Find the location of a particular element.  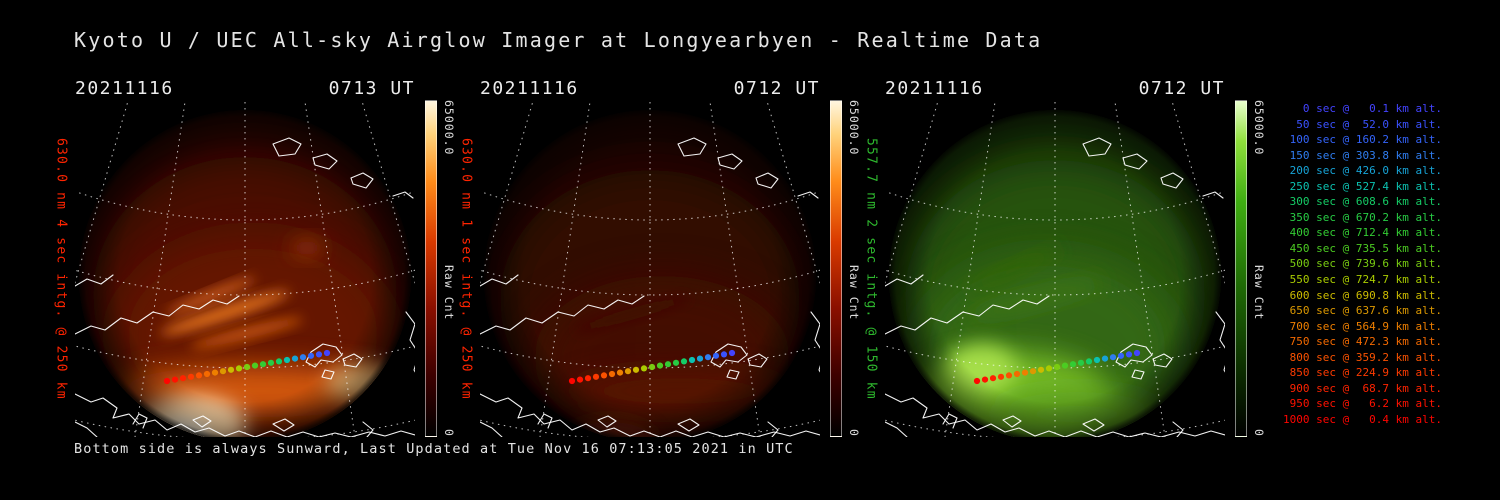

legend-row: 100 sec @ 160.2 km alt. is located at coordinates (1362, 140).